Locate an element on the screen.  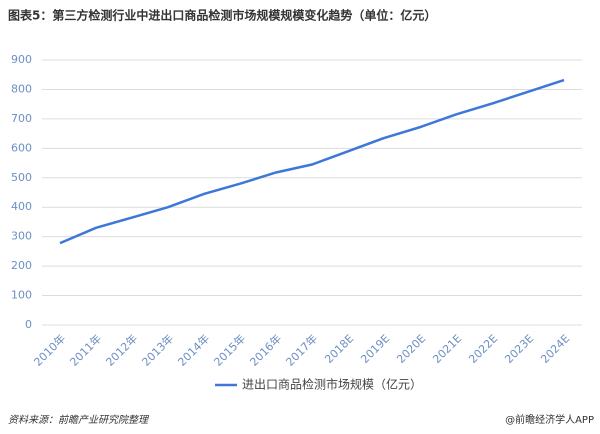
y-tick-label: 100 is located at coordinates (21, 295).